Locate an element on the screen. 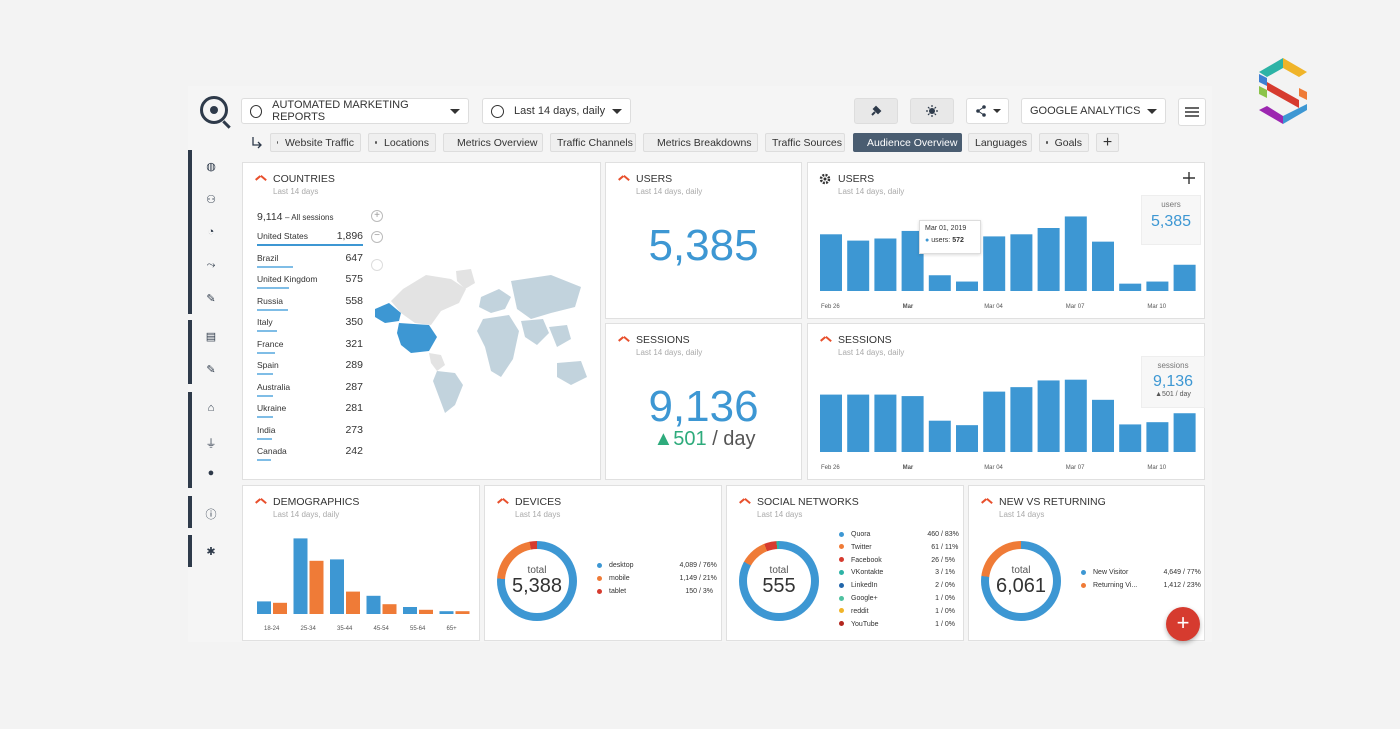  legend-item: New Visitor 4,649 / 77% is located at coordinates (1141, 572).